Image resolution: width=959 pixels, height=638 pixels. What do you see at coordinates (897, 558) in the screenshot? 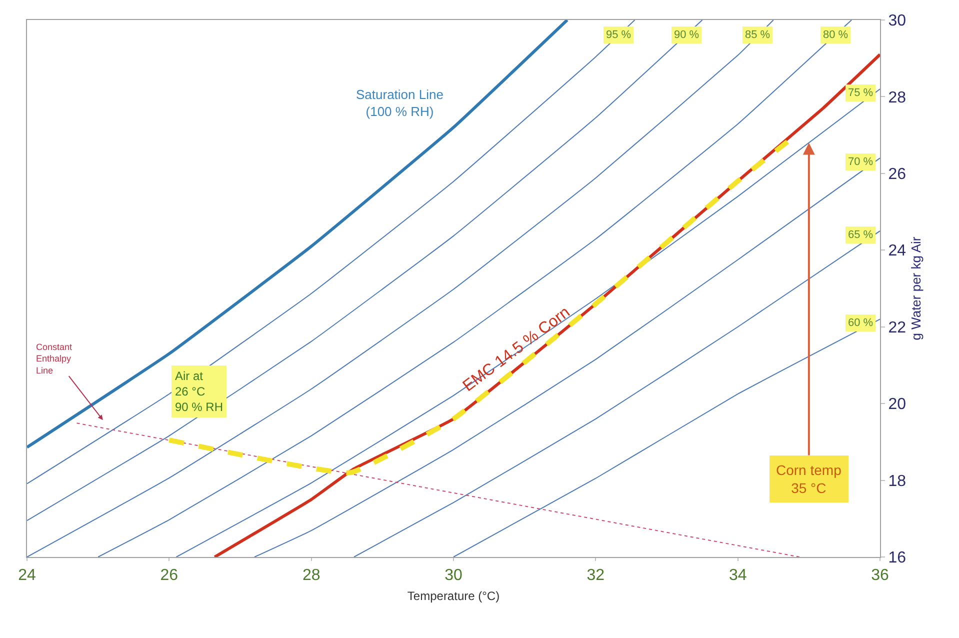
I see `y-tick-label: 16` at bounding box center [897, 558].